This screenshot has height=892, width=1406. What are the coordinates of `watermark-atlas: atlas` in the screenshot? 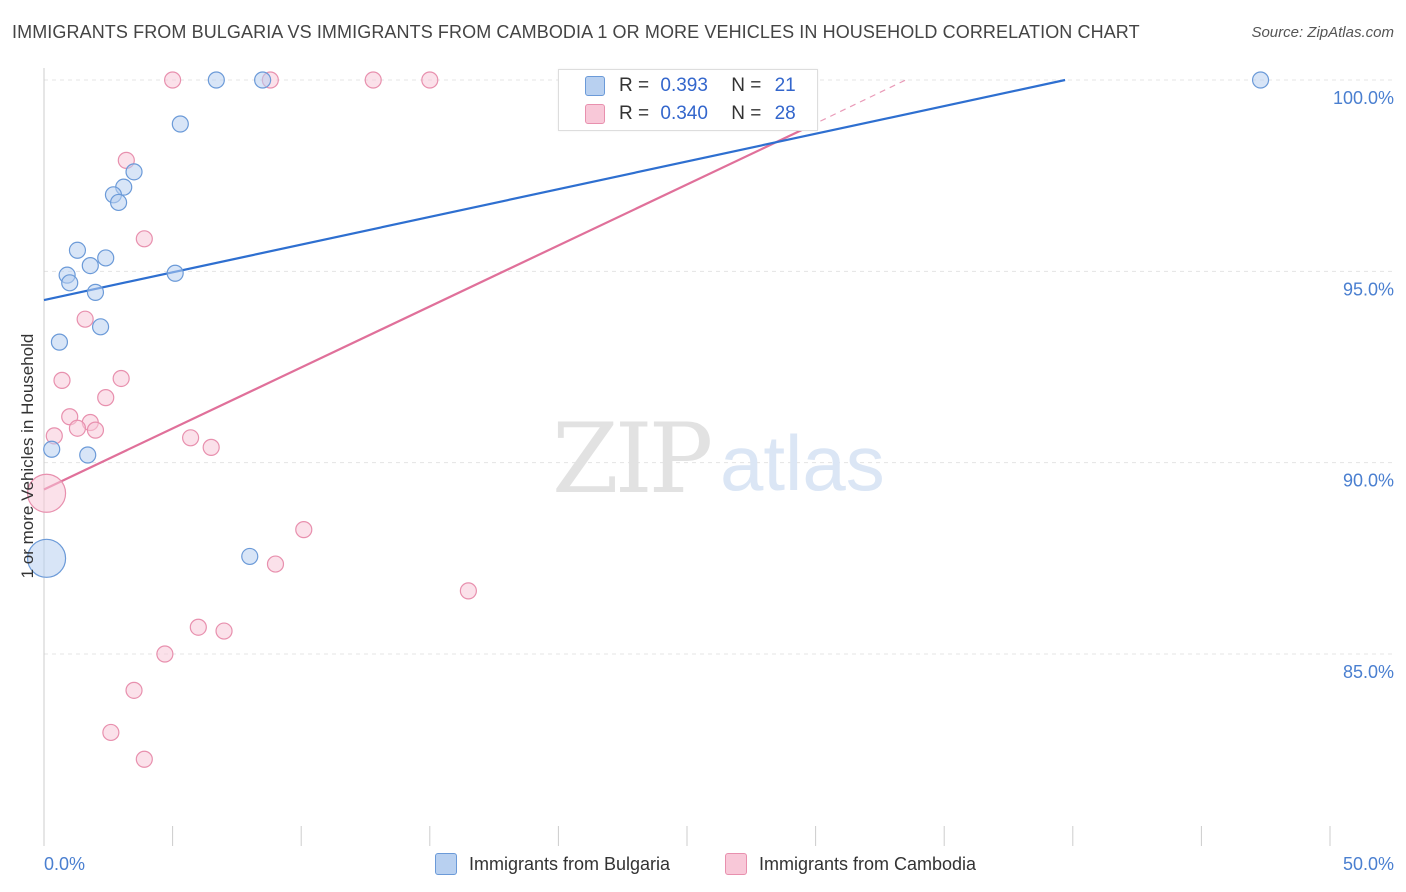 It's located at (802, 463).